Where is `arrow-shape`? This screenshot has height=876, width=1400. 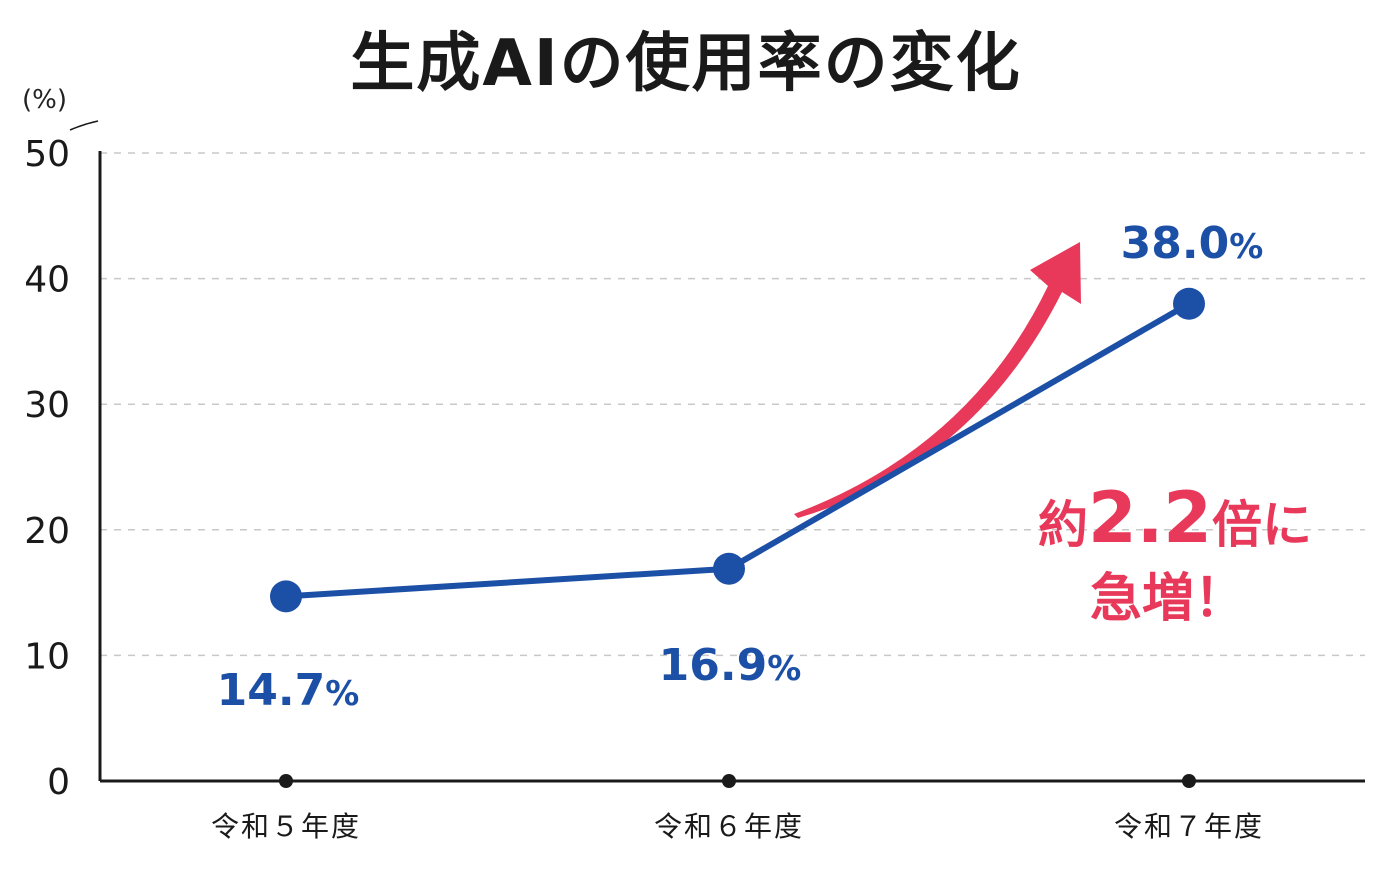
arrow-shape is located at coordinates (937, 380).